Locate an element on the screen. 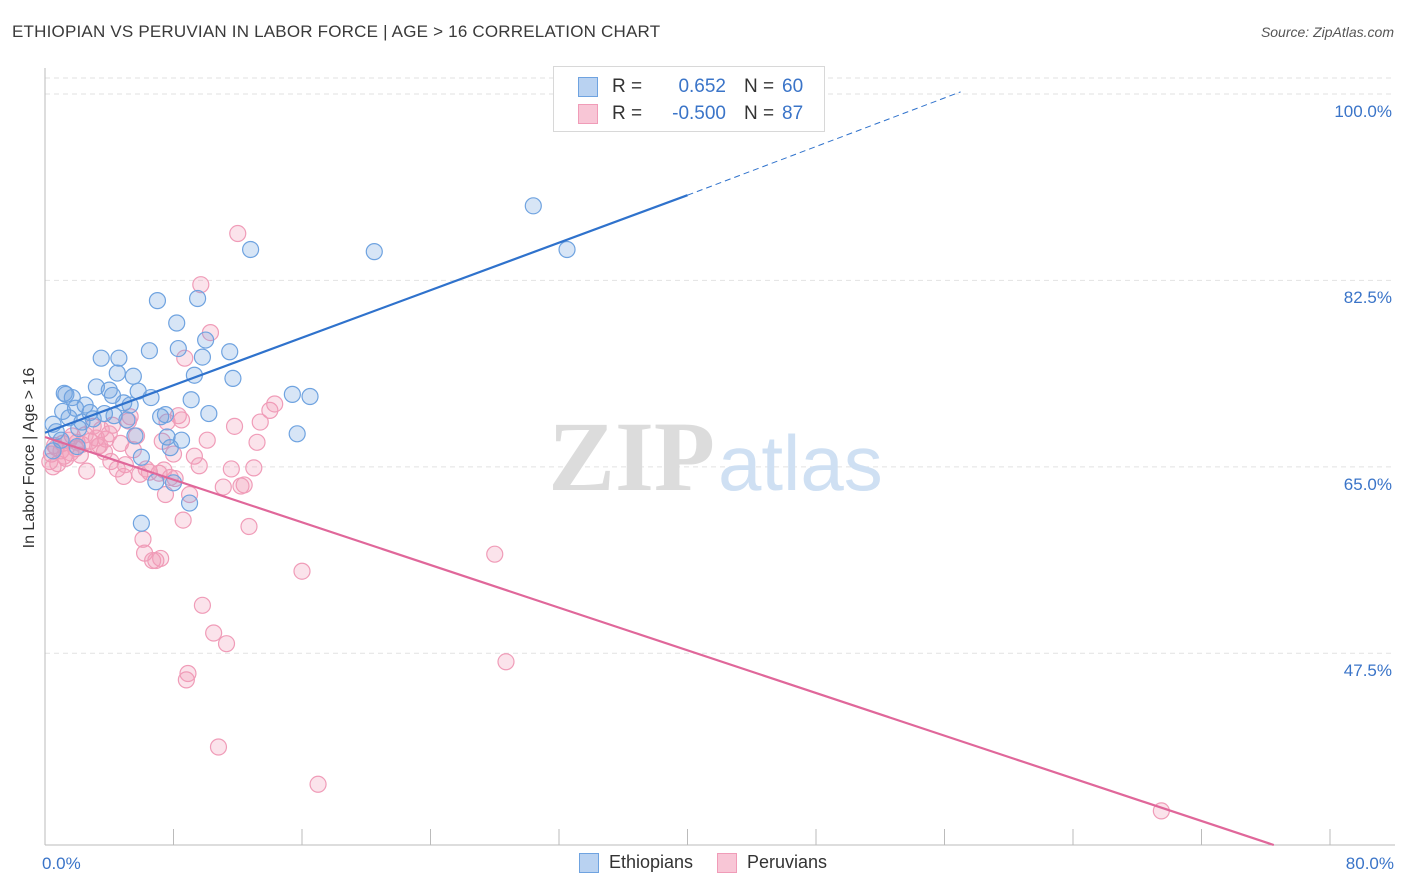 The image size is (1406, 892). x-tick-label: 0.0% is located at coordinates (61, 863).